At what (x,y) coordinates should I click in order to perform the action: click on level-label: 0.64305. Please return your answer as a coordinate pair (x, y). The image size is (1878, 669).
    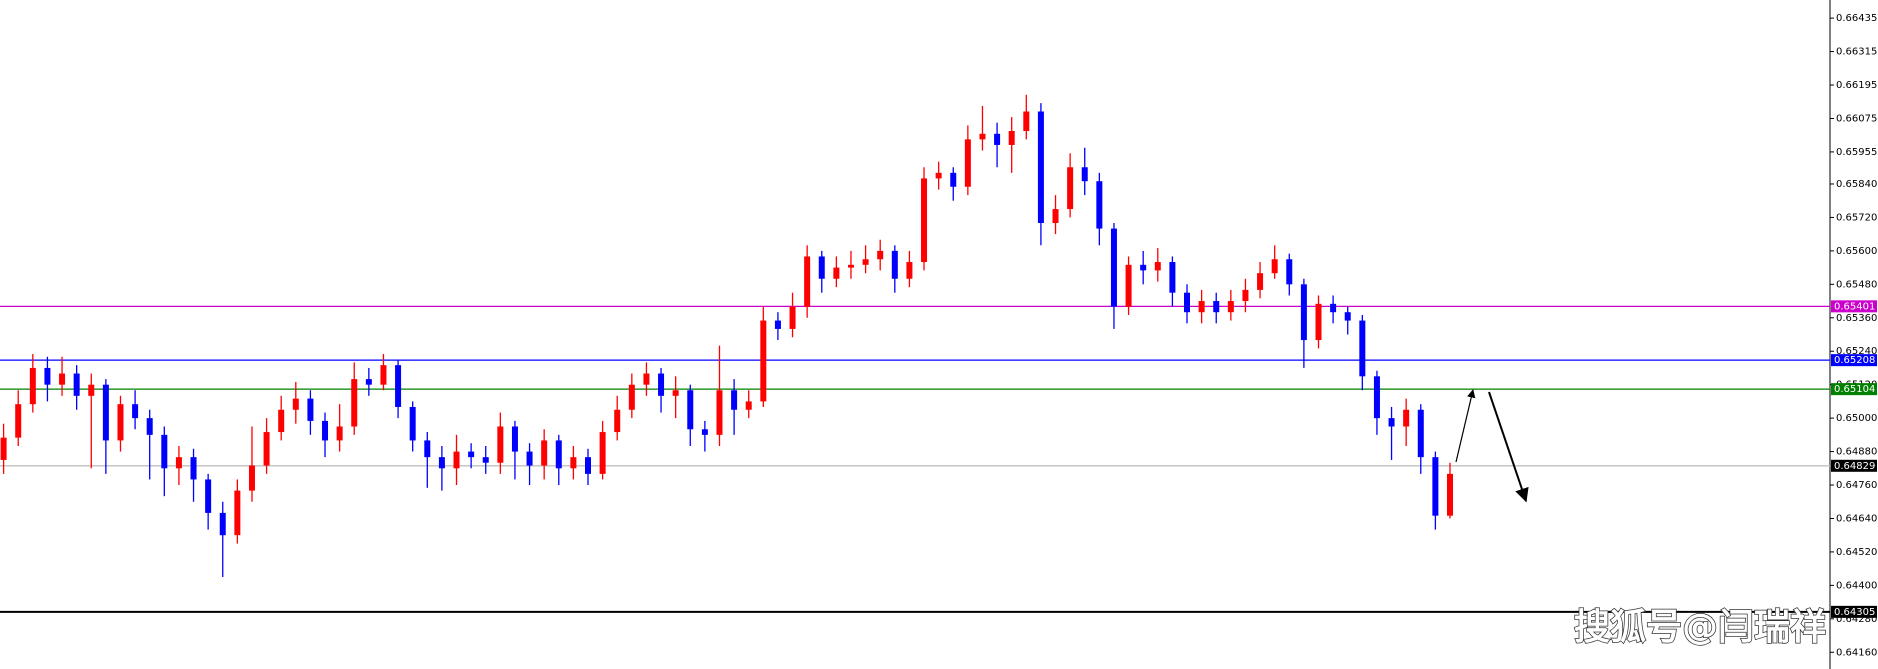
    Looking at the image, I should click on (1854, 612).